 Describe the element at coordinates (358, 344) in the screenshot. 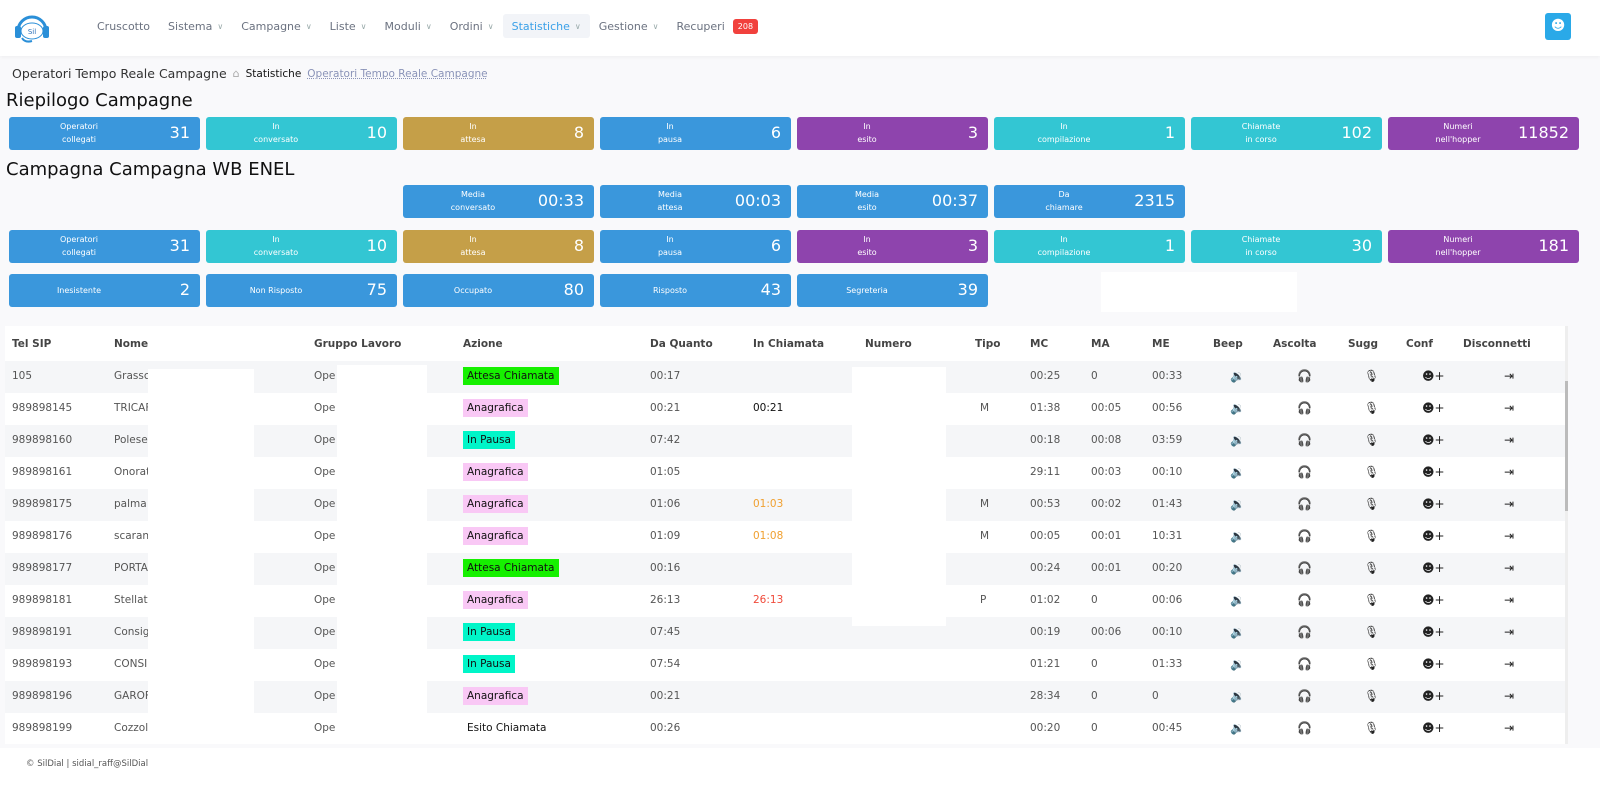

I see `column-header: Gruppo Lavoro` at that location.